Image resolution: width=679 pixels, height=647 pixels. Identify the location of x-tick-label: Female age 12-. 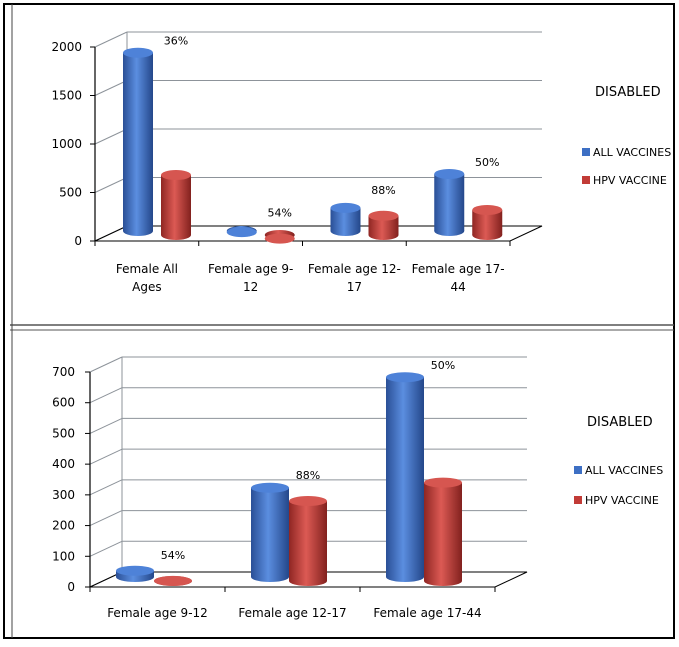
(354, 269).